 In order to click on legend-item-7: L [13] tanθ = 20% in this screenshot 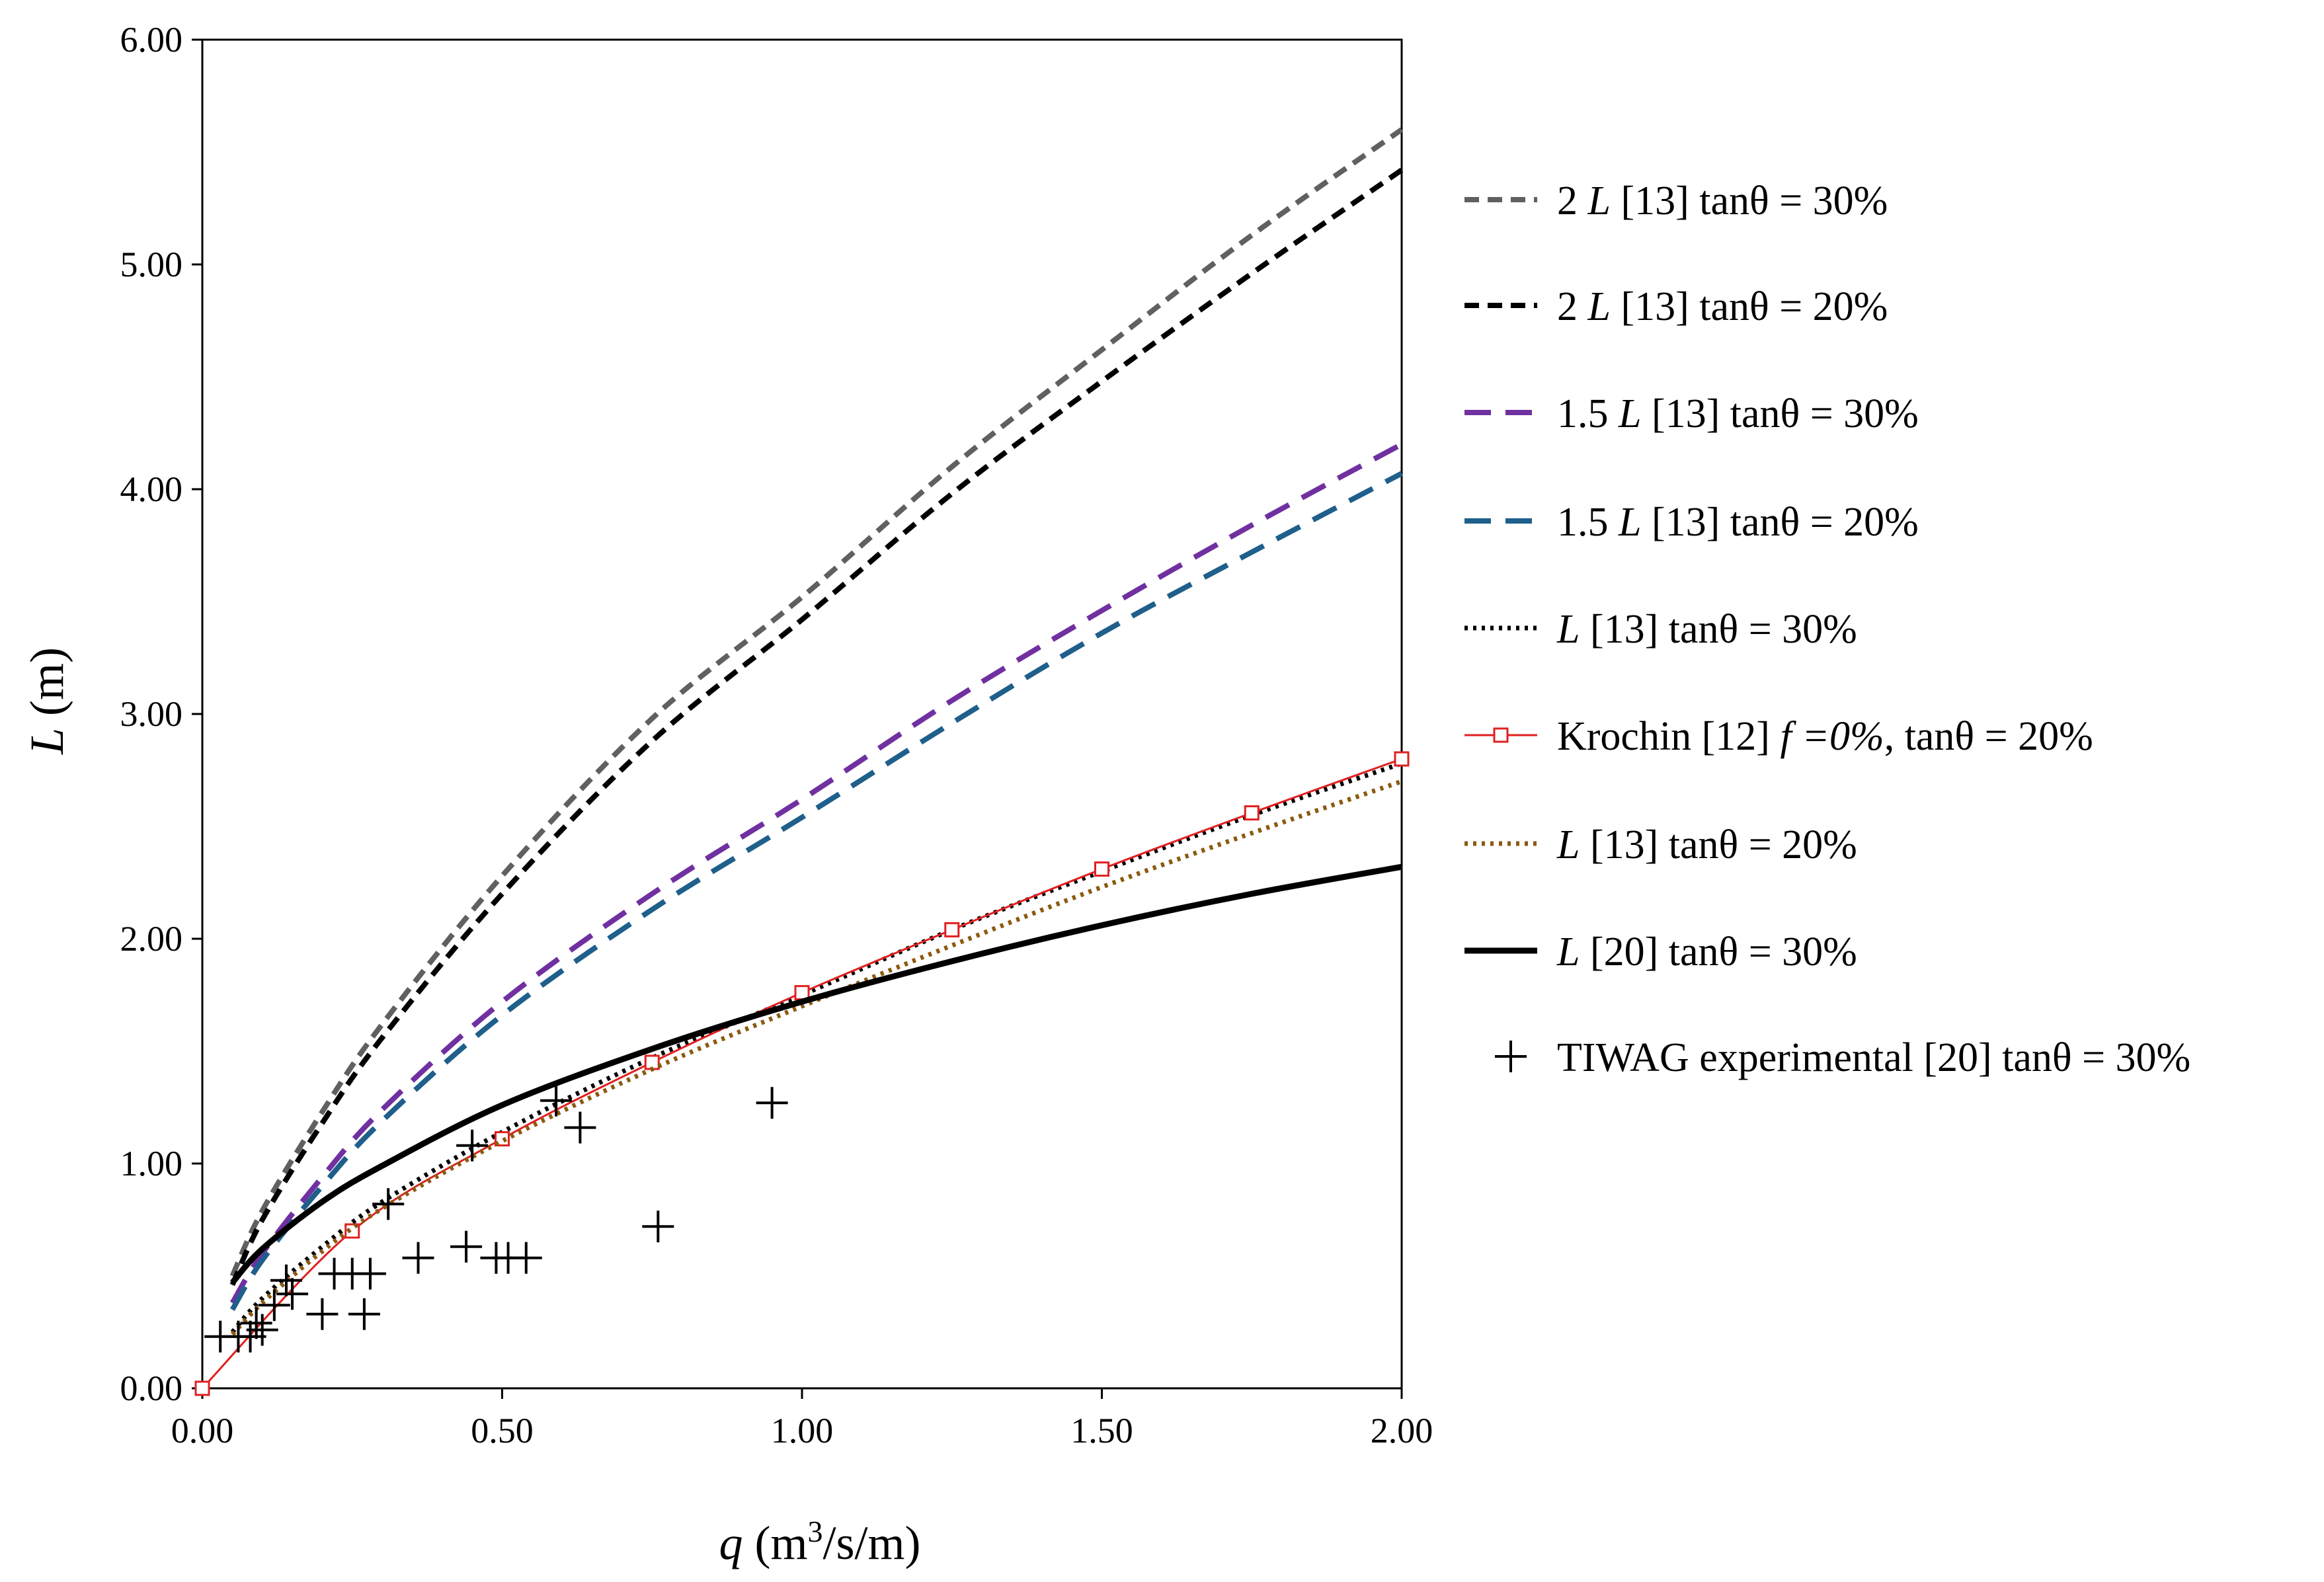, I will do `click(1660, 844)`.